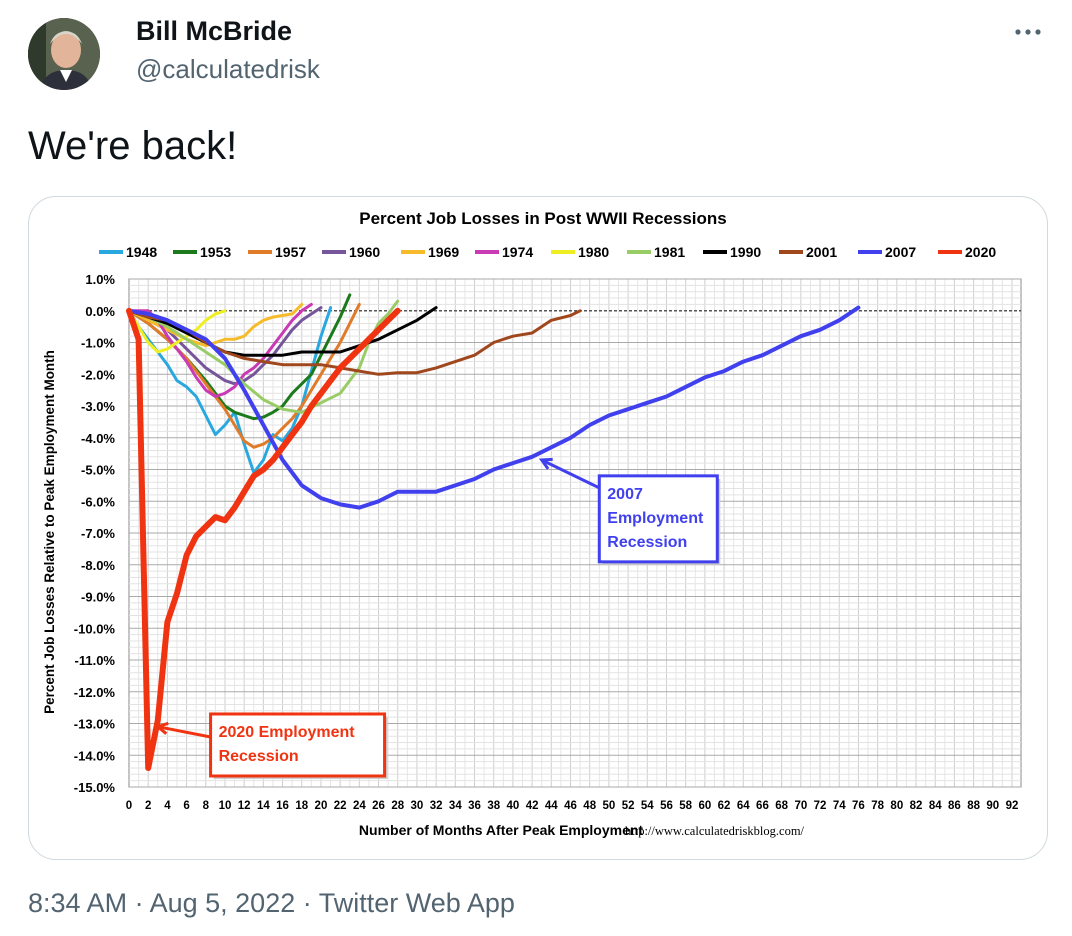 The image size is (1072, 936). What do you see at coordinates (532, 806) in the screenshot?
I see `x-tick-label: 42` at bounding box center [532, 806].